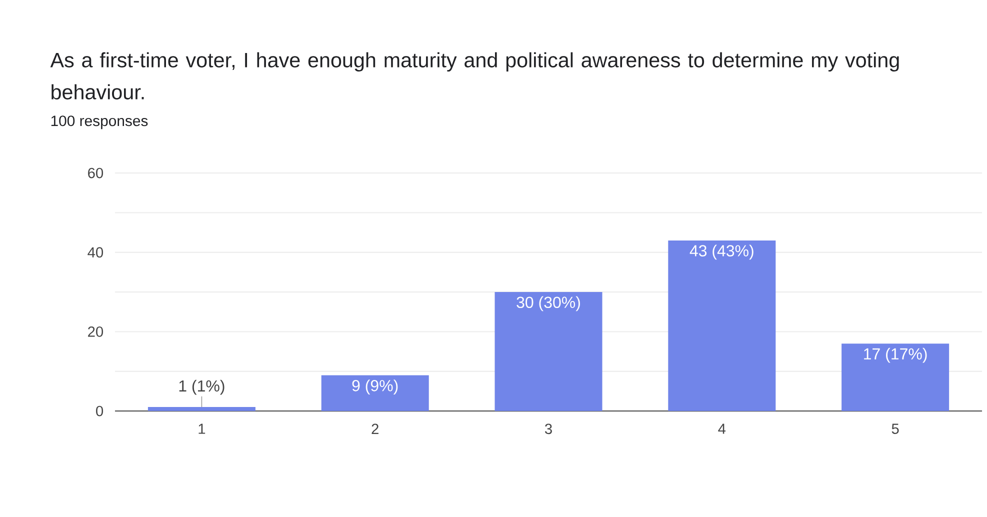  Describe the element at coordinates (99, 123) in the screenshot. I see `chart-subtitle: 100 responses` at that location.